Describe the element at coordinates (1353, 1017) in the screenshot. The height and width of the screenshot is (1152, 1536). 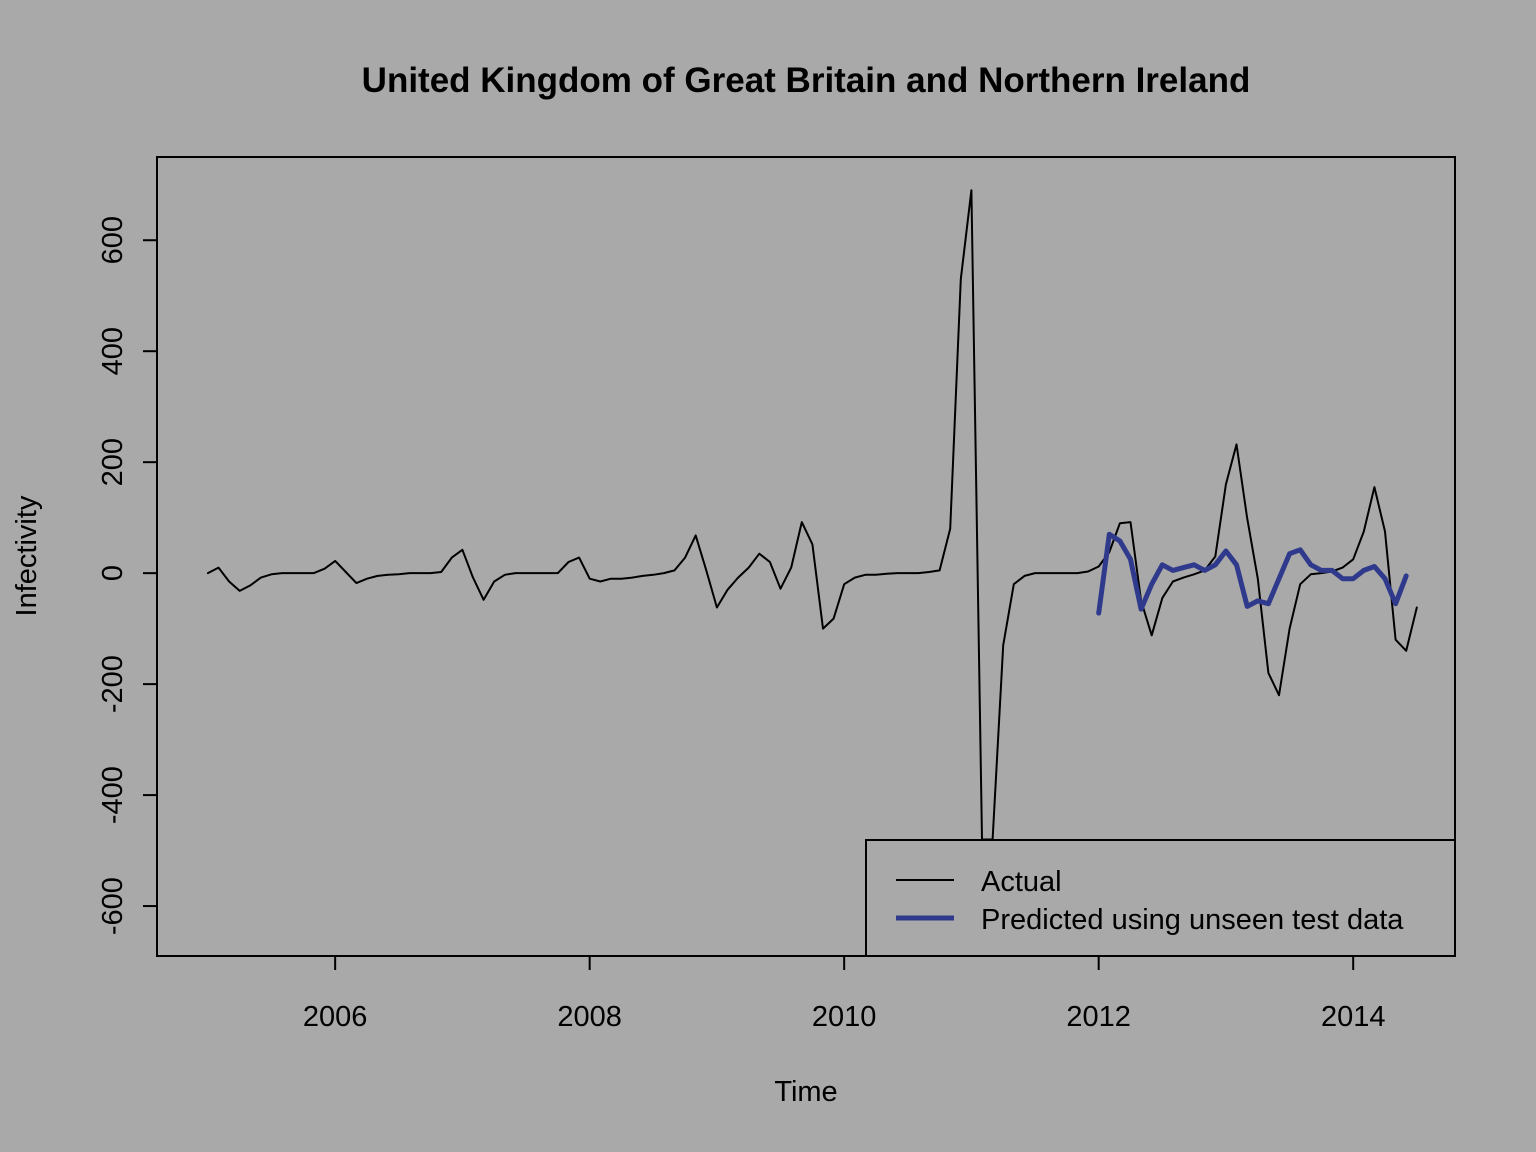
I see `x-tick-label: 2014` at that location.